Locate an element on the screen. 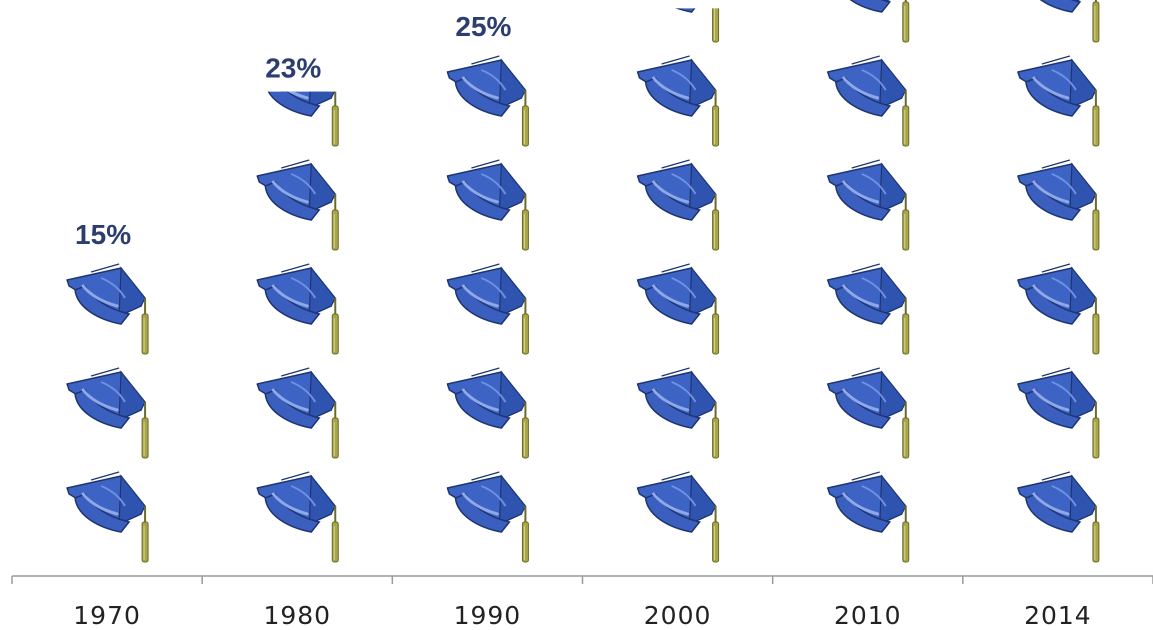 The height and width of the screenshot is (630, 1153). x-tick-label: 1980 is located at coordinates (297, 615).